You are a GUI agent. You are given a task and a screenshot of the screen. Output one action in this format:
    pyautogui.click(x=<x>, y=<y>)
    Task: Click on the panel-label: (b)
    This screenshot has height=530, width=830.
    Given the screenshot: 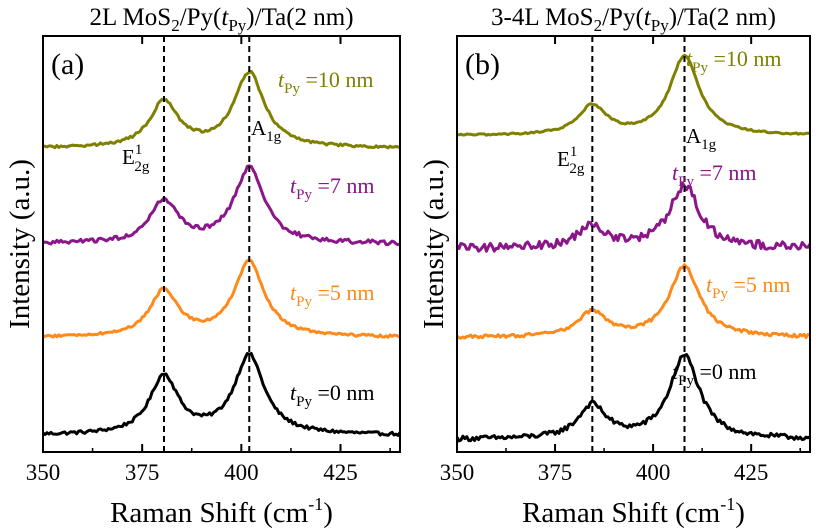 What is the action you would take?
    pyautogui.click(x=482, y=64)
    